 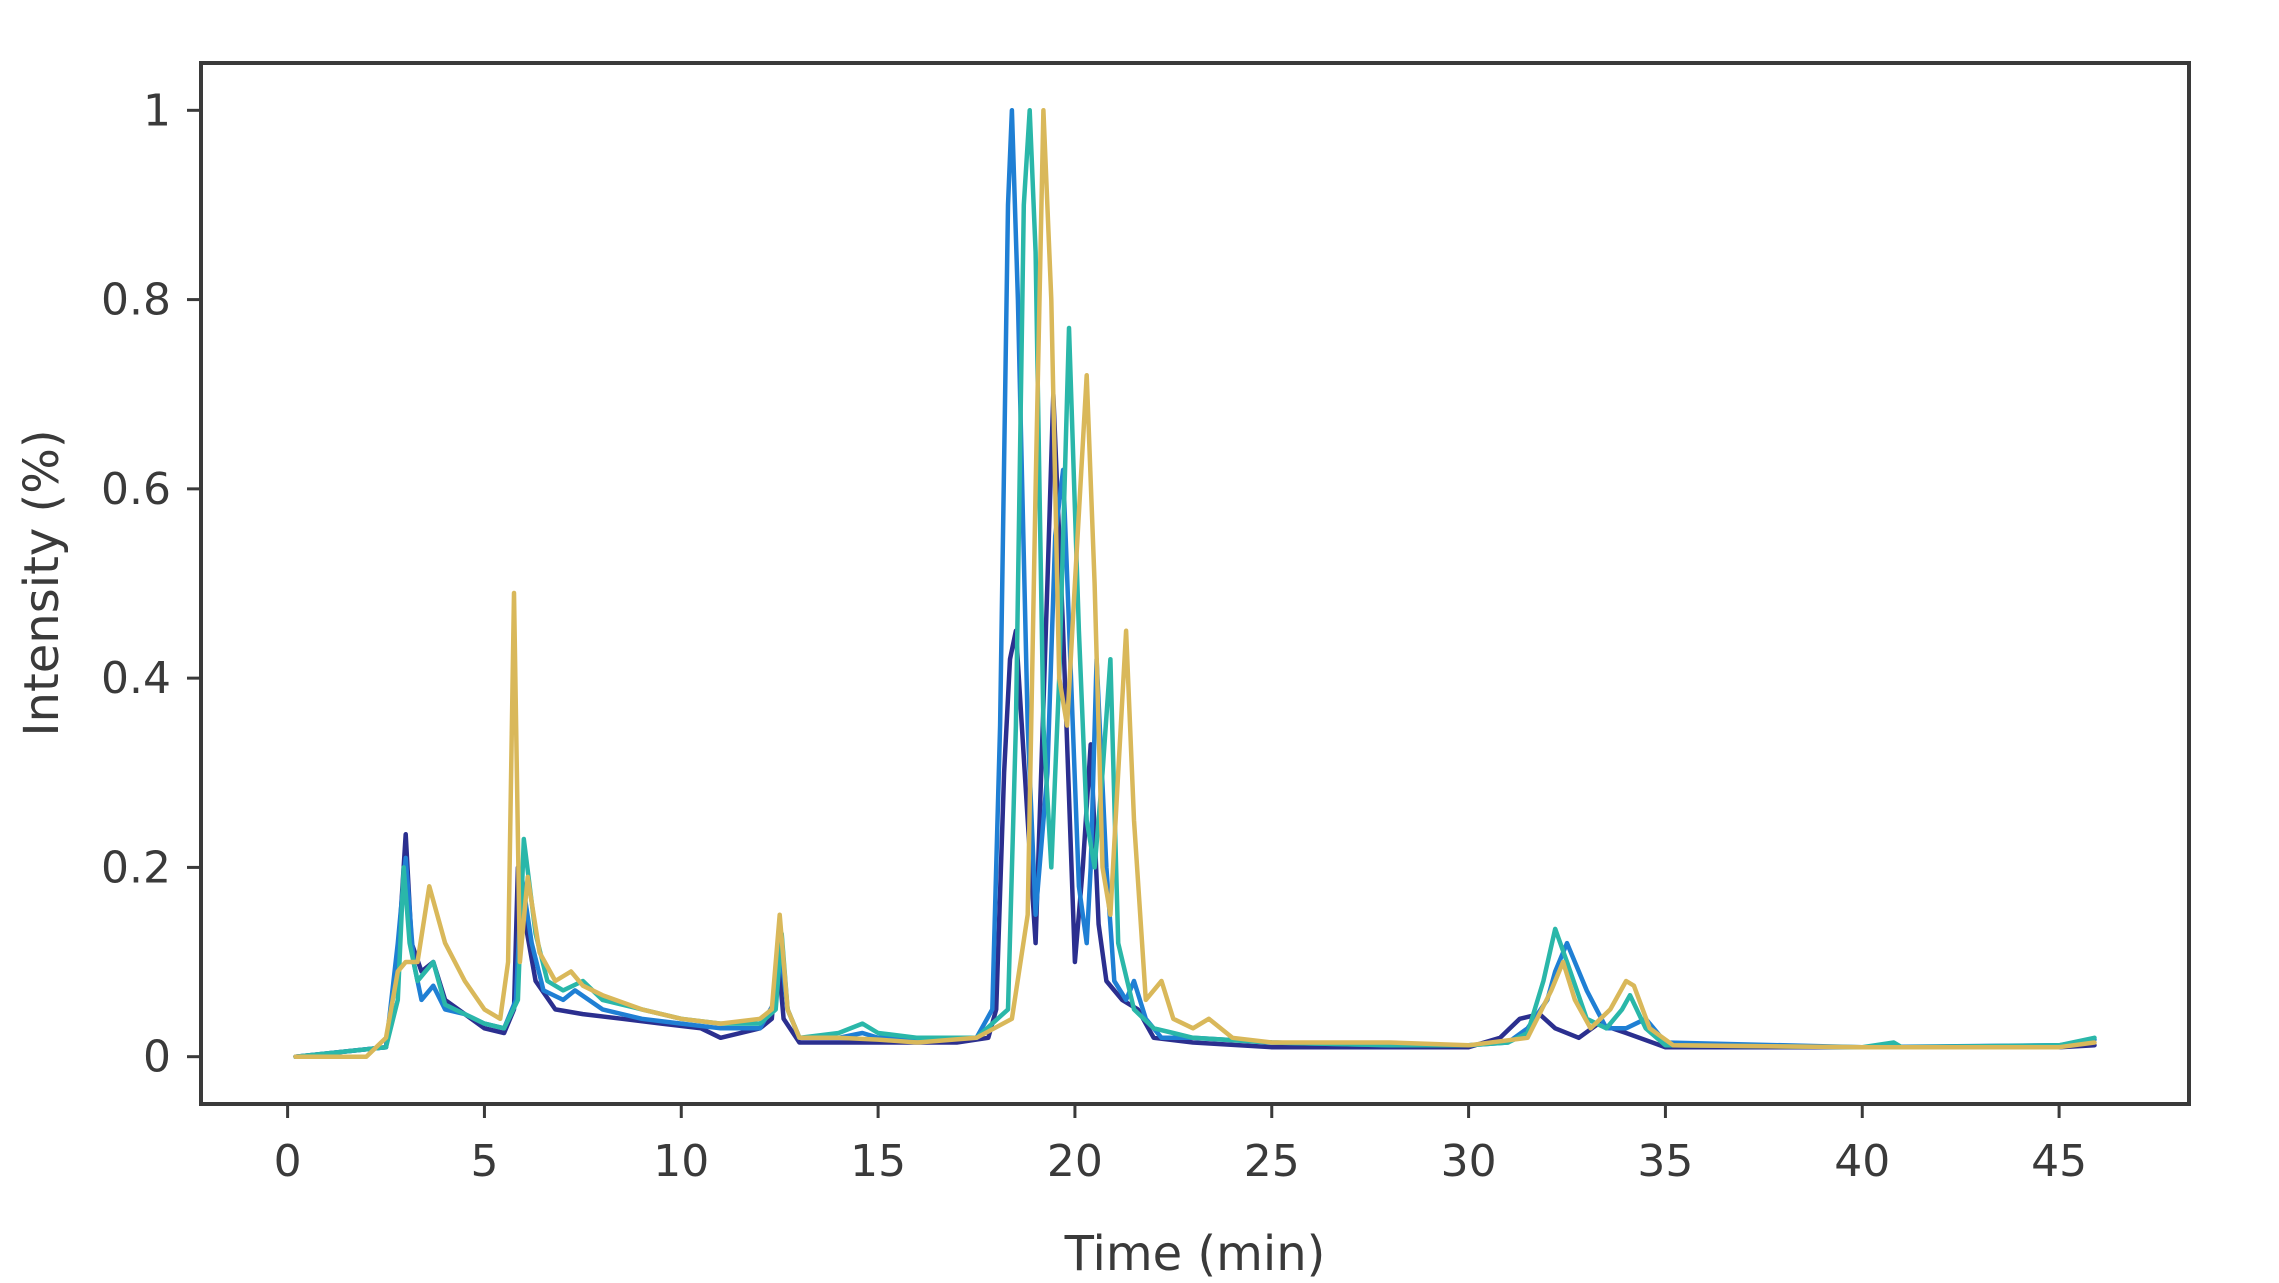 I want to click on x-tick-label: 20, so click(x=1075, y=1161).